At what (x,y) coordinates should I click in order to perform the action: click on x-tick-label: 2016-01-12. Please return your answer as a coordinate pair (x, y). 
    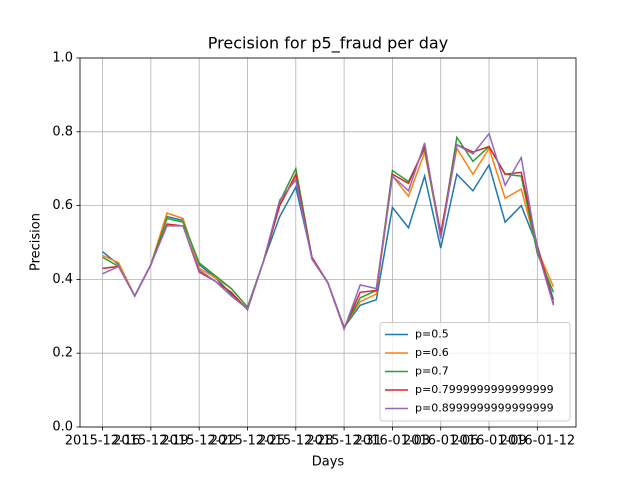
    Looking at the image, I should click on (538, 441).